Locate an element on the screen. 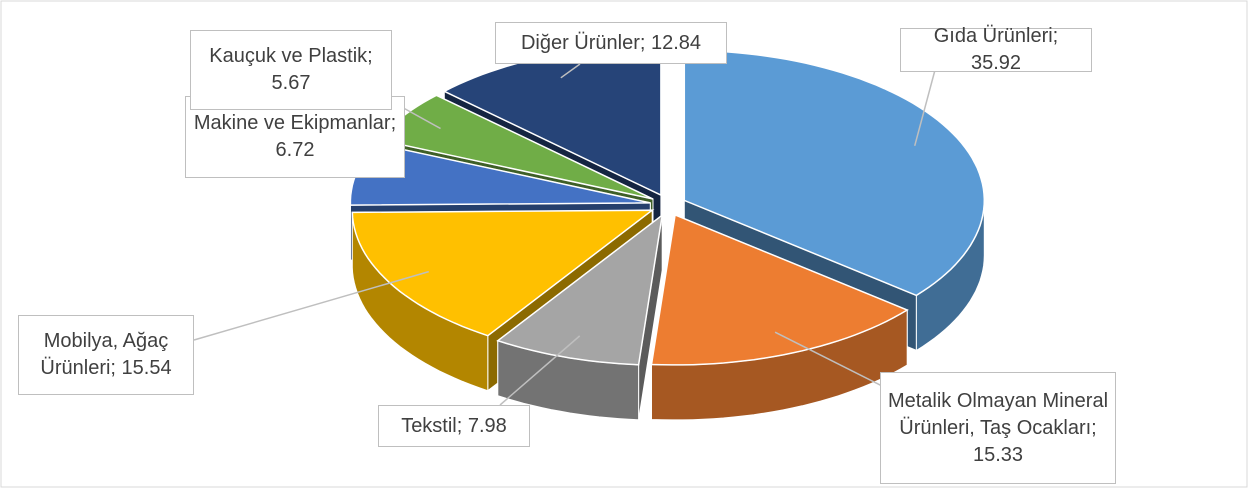  data-label: Diğer Ürünler; 12.84 is located at coordinates (611, 43).